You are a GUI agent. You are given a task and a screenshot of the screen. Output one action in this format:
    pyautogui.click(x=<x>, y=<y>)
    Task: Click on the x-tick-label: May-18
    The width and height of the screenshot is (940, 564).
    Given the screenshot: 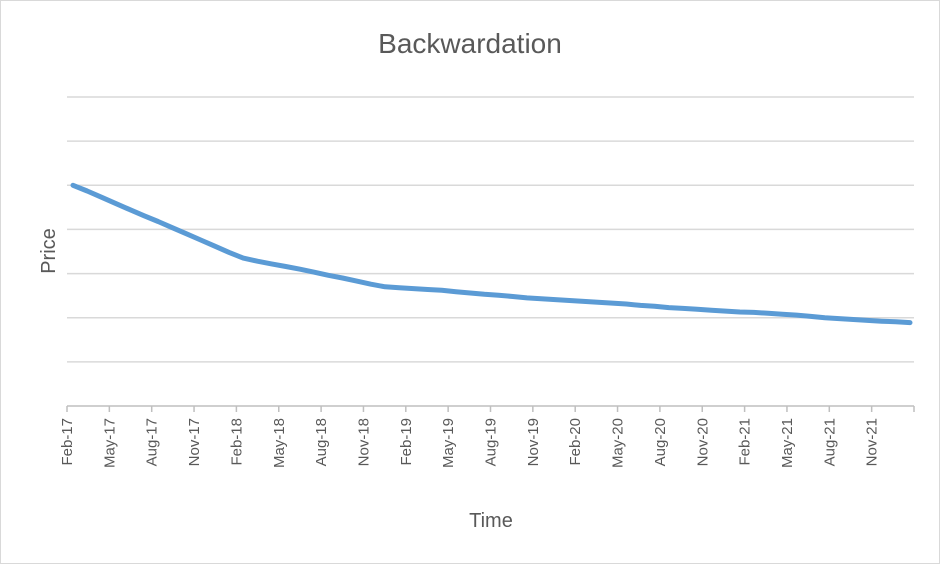 What is the action you would take?
    pyautogui.click(x=279, y=443)
    